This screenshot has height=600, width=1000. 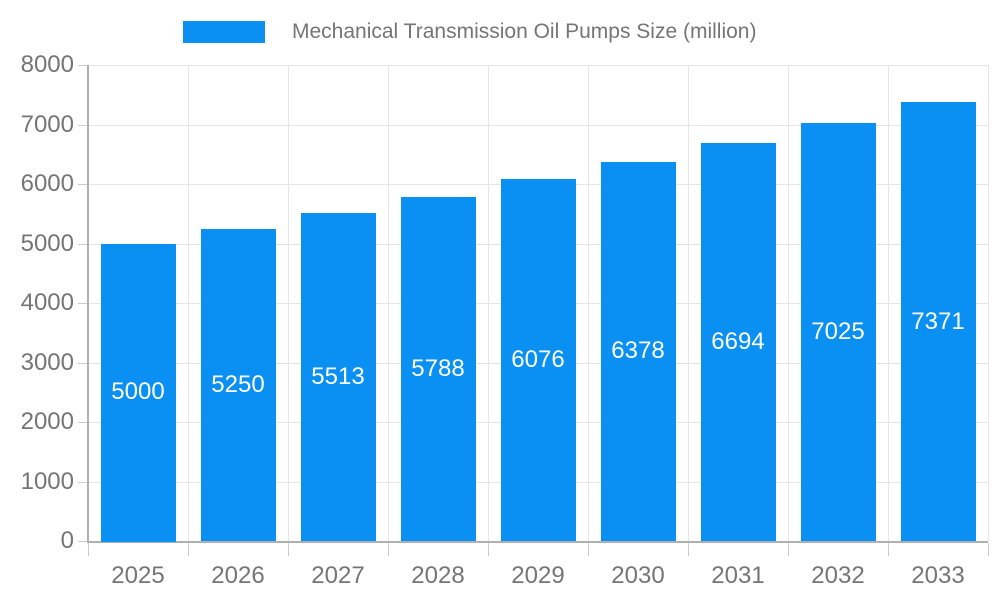 I want to click on x-tick-label: 2033, so click(x=938, y=575).